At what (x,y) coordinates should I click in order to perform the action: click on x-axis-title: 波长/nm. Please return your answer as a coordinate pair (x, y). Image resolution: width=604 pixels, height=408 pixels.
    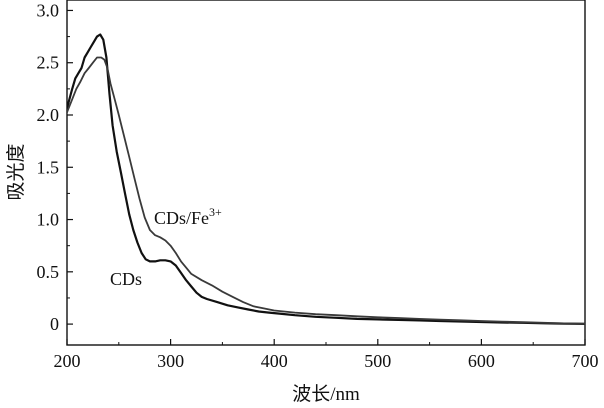
    Looking at the image, I should click on (326, 394).